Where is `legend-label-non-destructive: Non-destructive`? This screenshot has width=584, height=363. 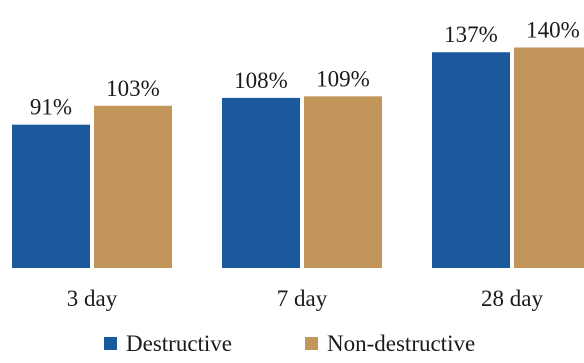 legend-label-non-destructive: Non-destructive is located at coordinates (401, 343).